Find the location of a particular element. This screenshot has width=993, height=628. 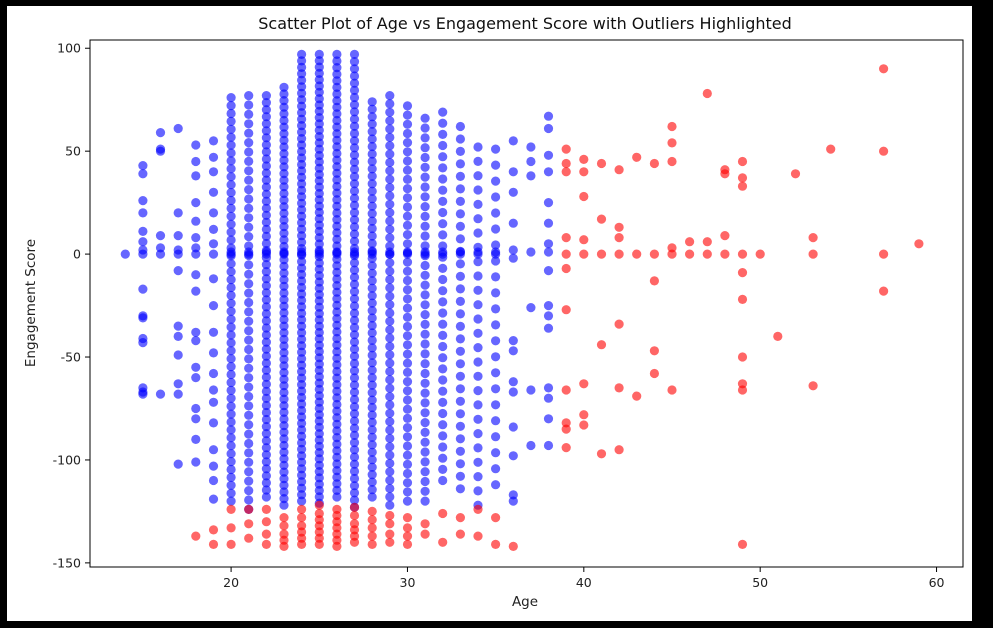

y-tick-label: 50 is located at coordinates (73, 151).